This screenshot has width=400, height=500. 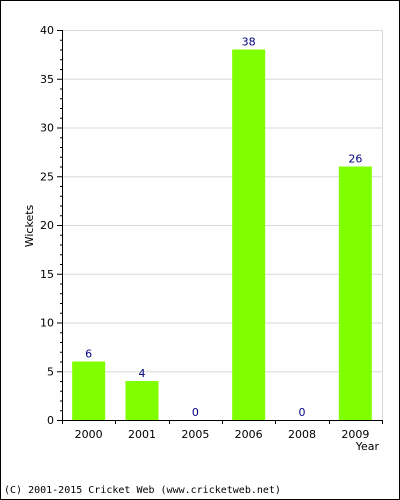 I want to click on y-tick-label: 40, so click(x=47, y=30).